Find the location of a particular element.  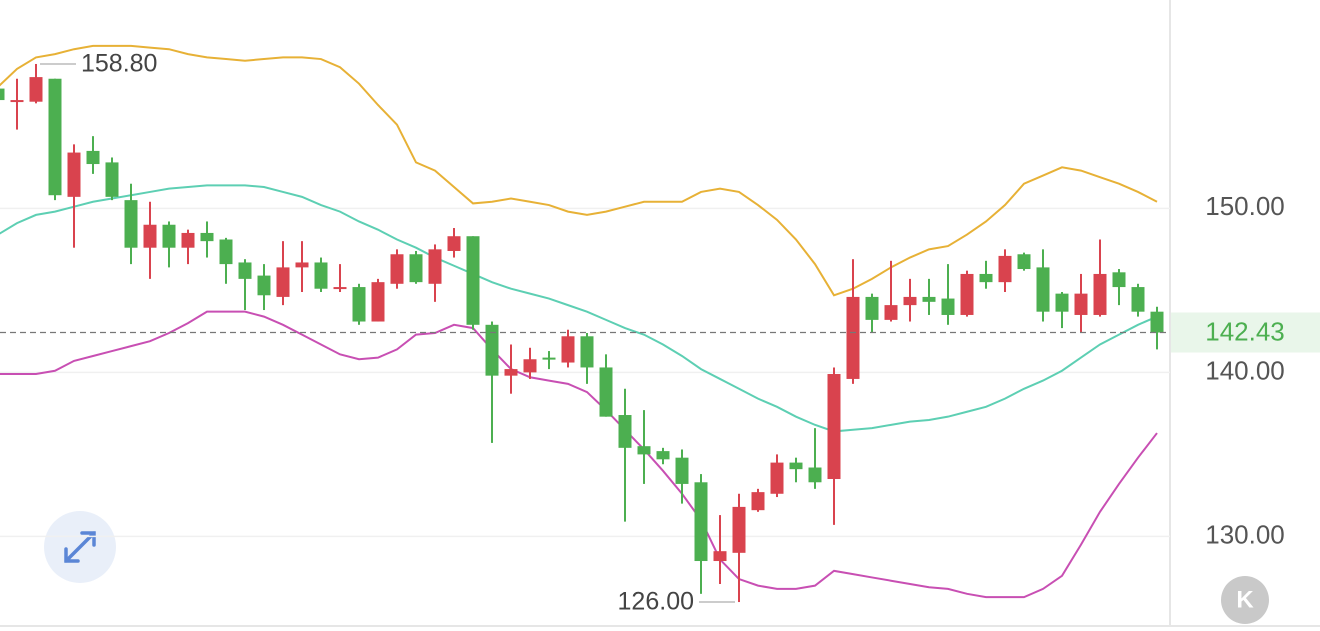

last-price-box is located at coordinates (1245, 332).